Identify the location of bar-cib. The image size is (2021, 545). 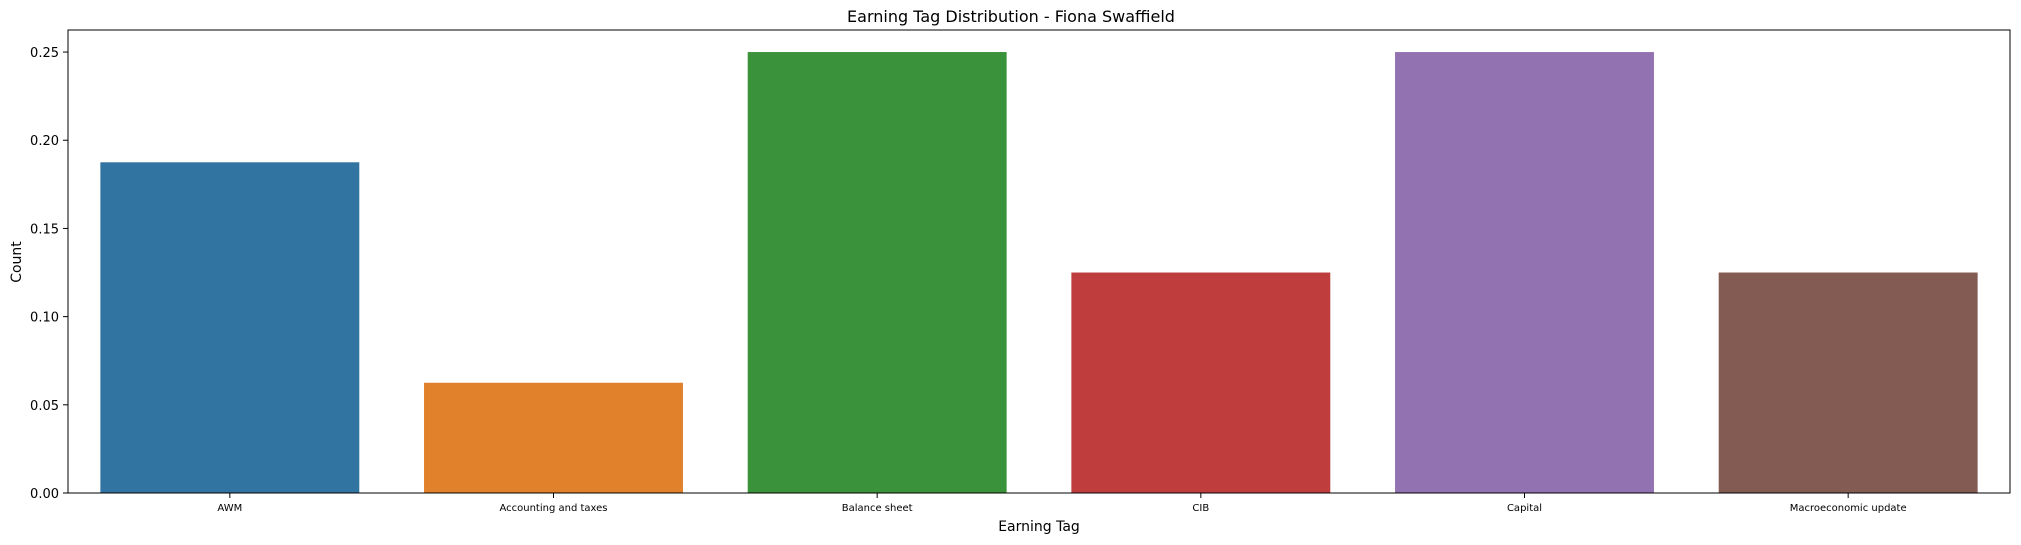
(1201, 382).